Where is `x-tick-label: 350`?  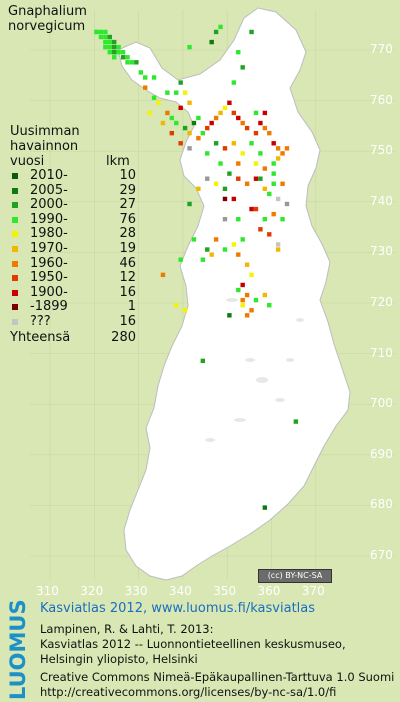
x-tick-label: 350 is located at coordinates (225, 591).